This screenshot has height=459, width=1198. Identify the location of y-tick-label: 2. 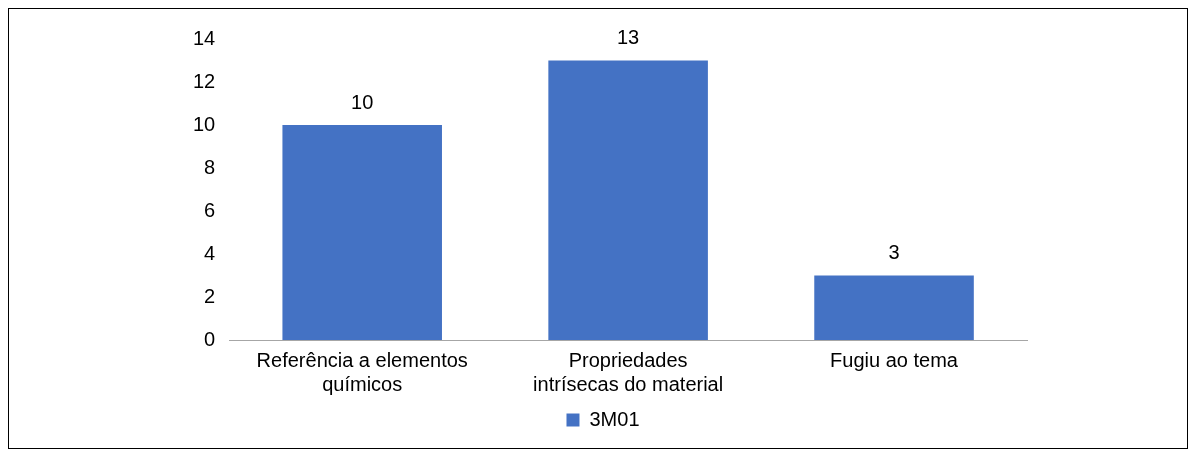
(210, 295).